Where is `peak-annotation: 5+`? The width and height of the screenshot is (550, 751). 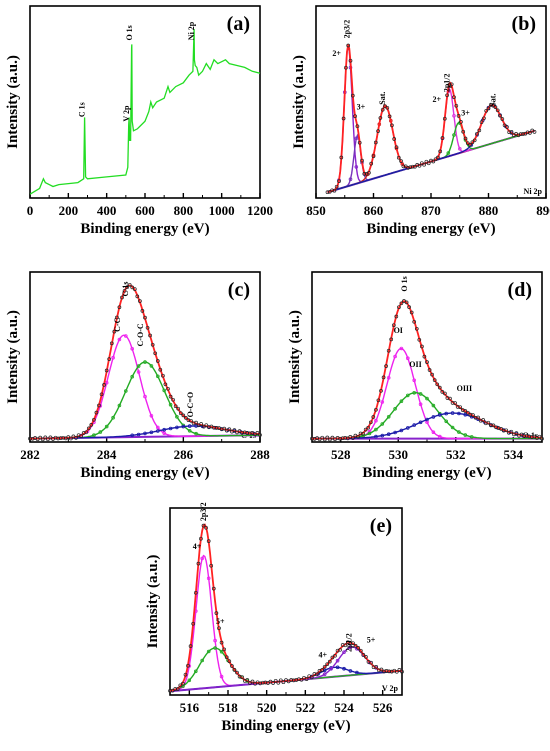 peak-annotation: 5+ is located at coordinates (371, 640).